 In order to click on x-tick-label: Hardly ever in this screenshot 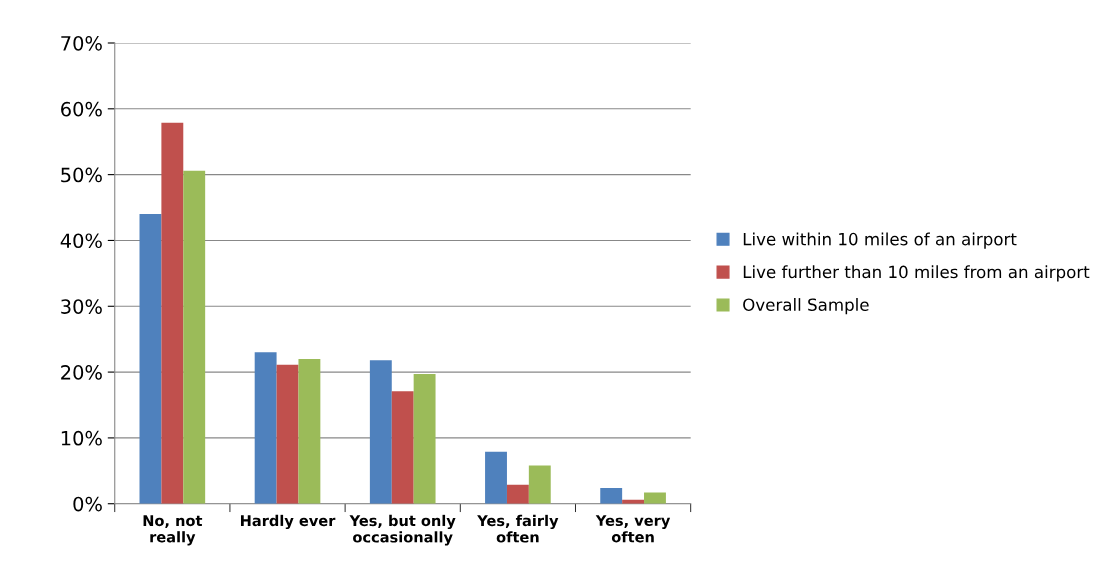, I will do `click(288, 522)`.